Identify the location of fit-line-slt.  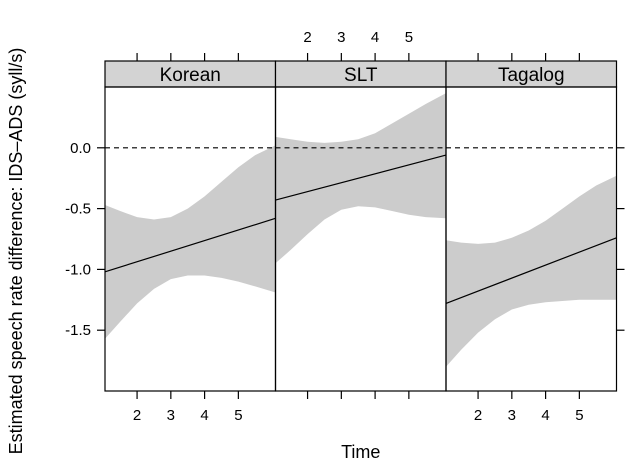
(361, 177).